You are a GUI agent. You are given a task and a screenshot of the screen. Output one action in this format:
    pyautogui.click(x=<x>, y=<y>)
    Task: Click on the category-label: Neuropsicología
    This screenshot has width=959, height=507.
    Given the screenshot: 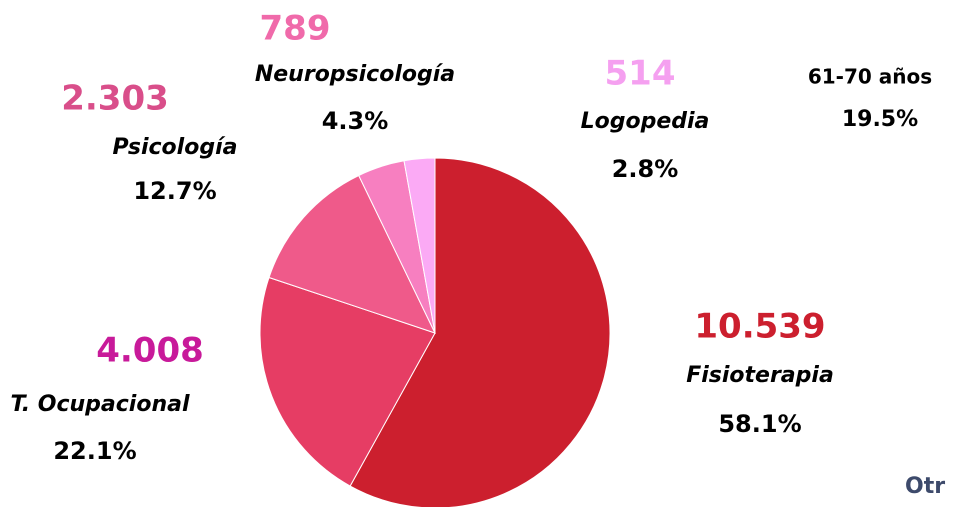 What is the action you would take?
    pyautogui.click(x=355, y=74)
    